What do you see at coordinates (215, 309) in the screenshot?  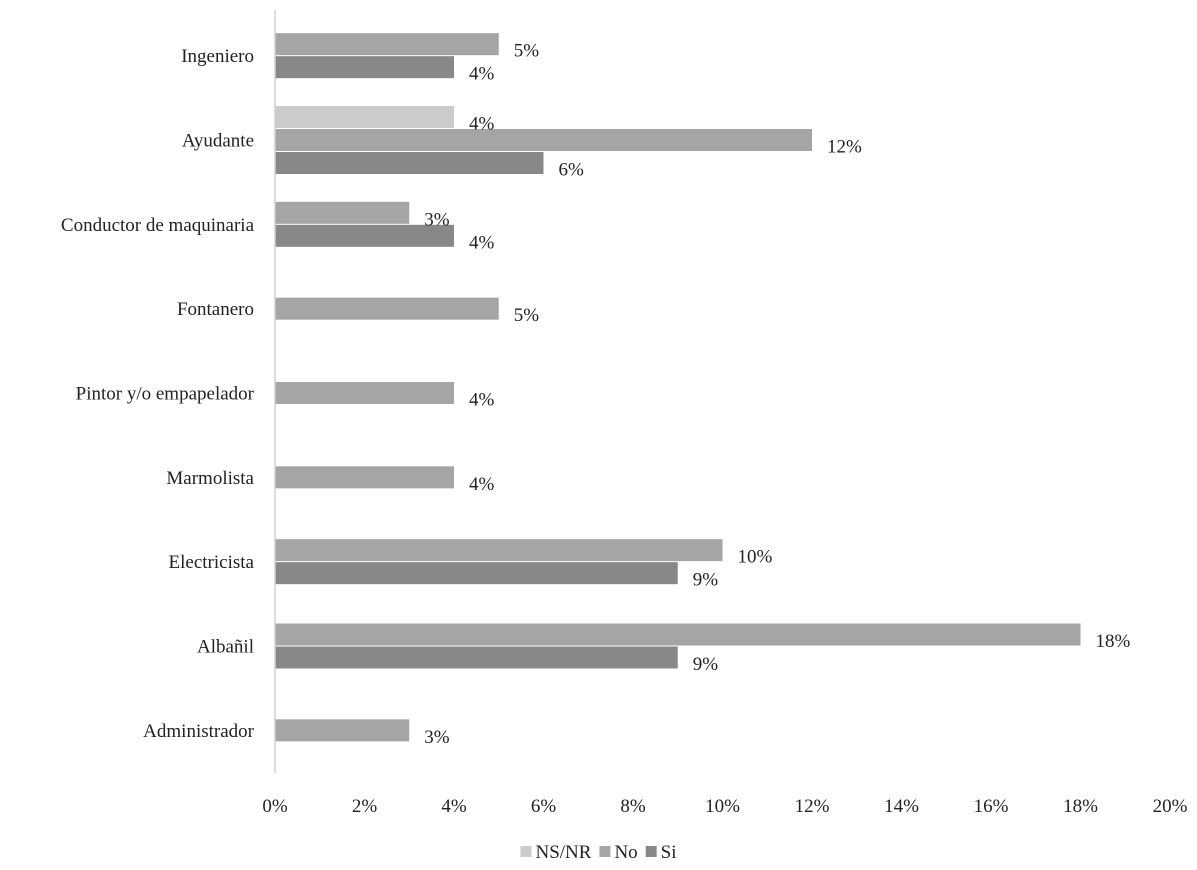 I see `category-label-fontanero: Fontanero` at bounding box center [215, 309].